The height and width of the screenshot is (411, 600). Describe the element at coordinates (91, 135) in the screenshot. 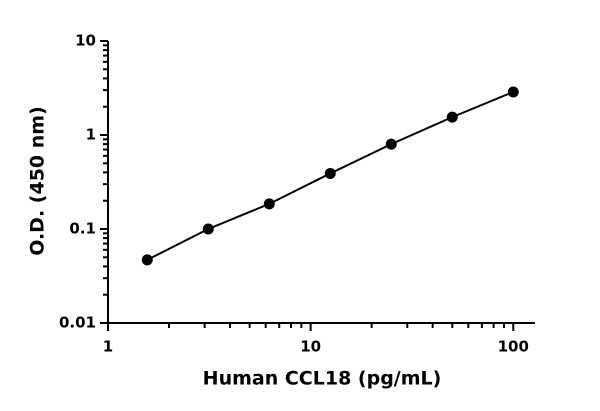

I see `y-tick-label: 1` at that location.